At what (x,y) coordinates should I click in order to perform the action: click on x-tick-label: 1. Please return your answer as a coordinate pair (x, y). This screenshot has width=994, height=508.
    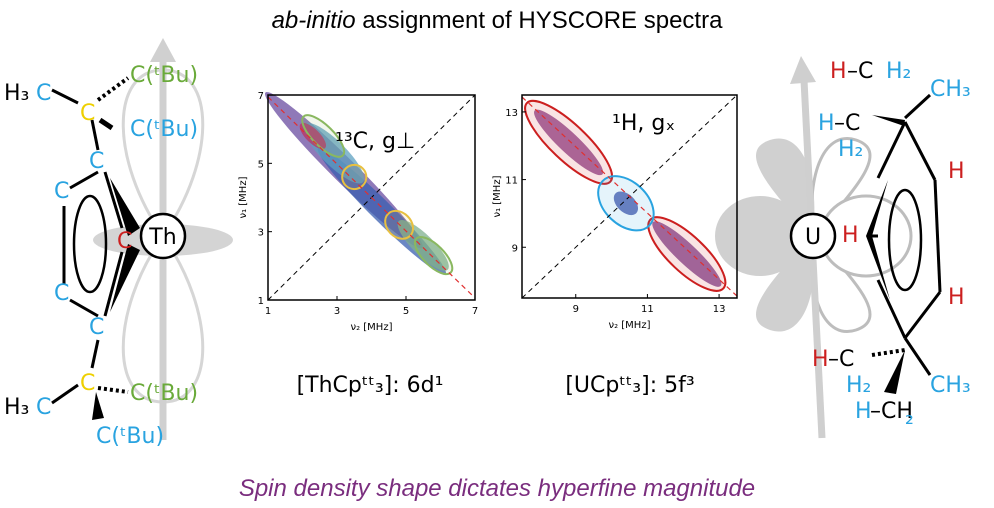
    Looking at the image, I should click on (268, 311).